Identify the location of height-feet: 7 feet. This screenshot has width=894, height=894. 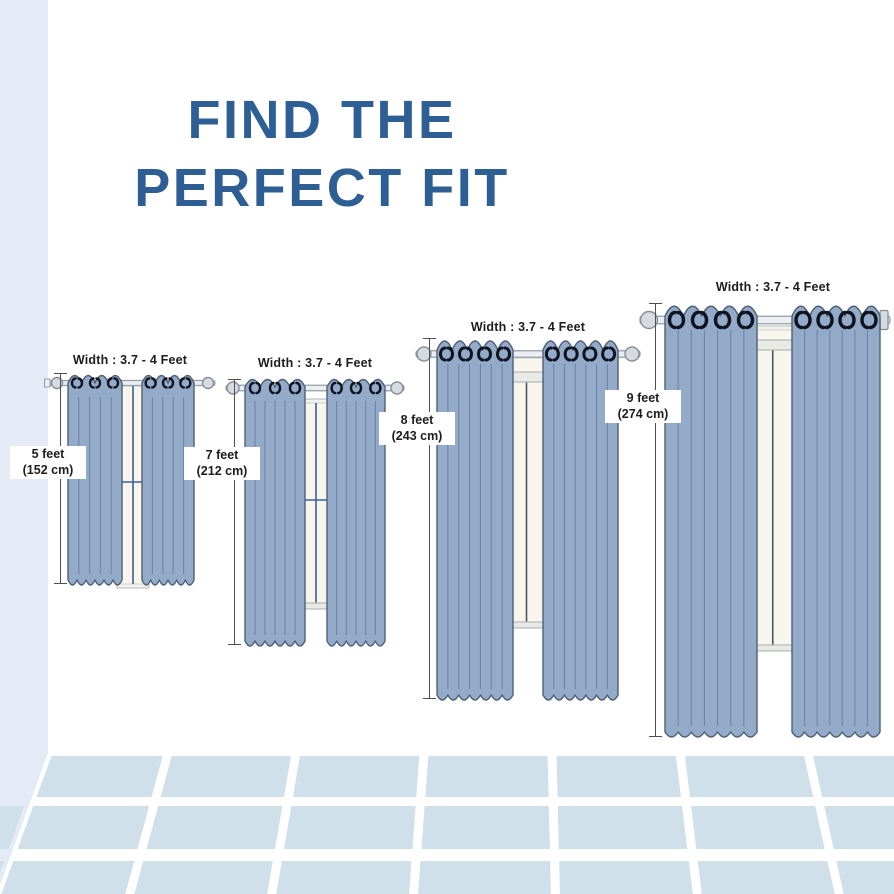
(222, 455).